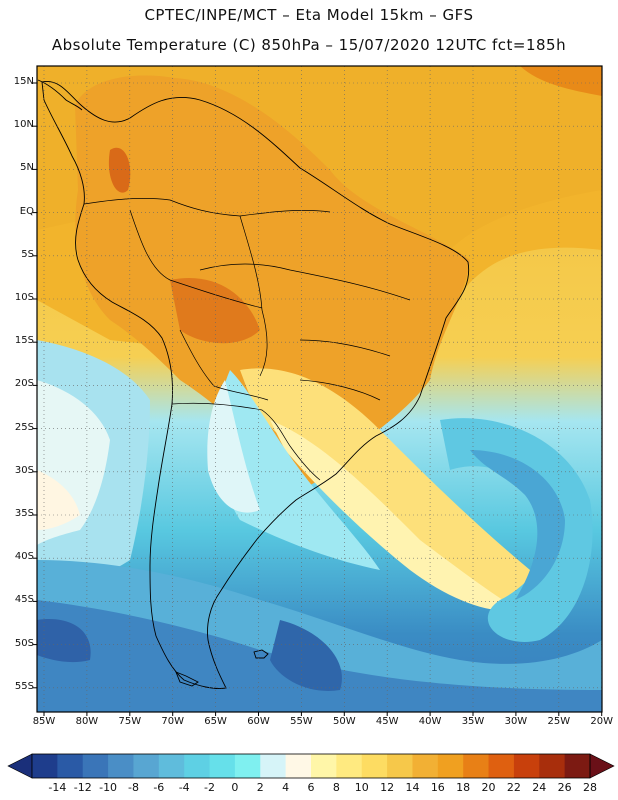 The image size is (618, 800). Describe the element at coordinates (172, 721) in the screenshot. I see `longitude-label: 70W` at that location.